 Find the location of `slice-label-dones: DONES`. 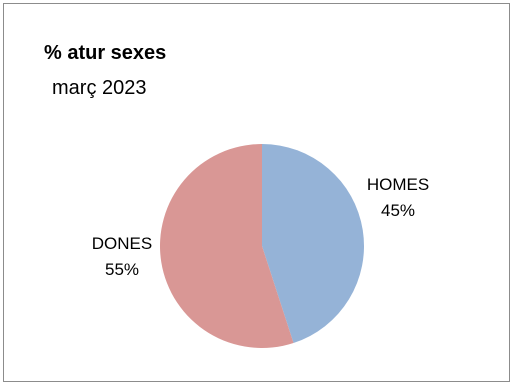

slice-label-dones: DONES is located at coordinates (122, 243).